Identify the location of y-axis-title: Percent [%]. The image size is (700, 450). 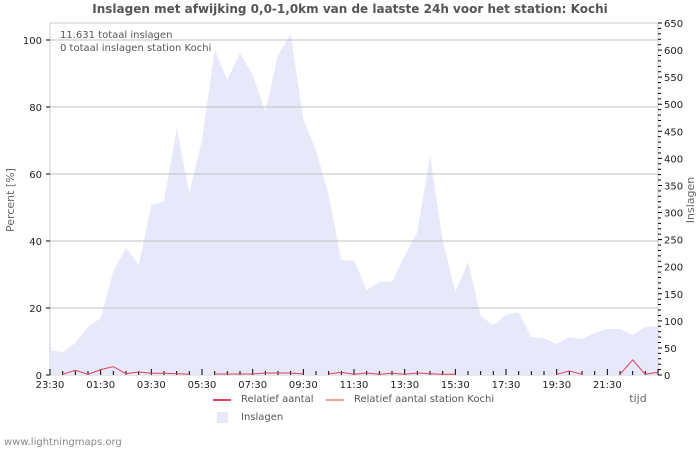
(10, 200).